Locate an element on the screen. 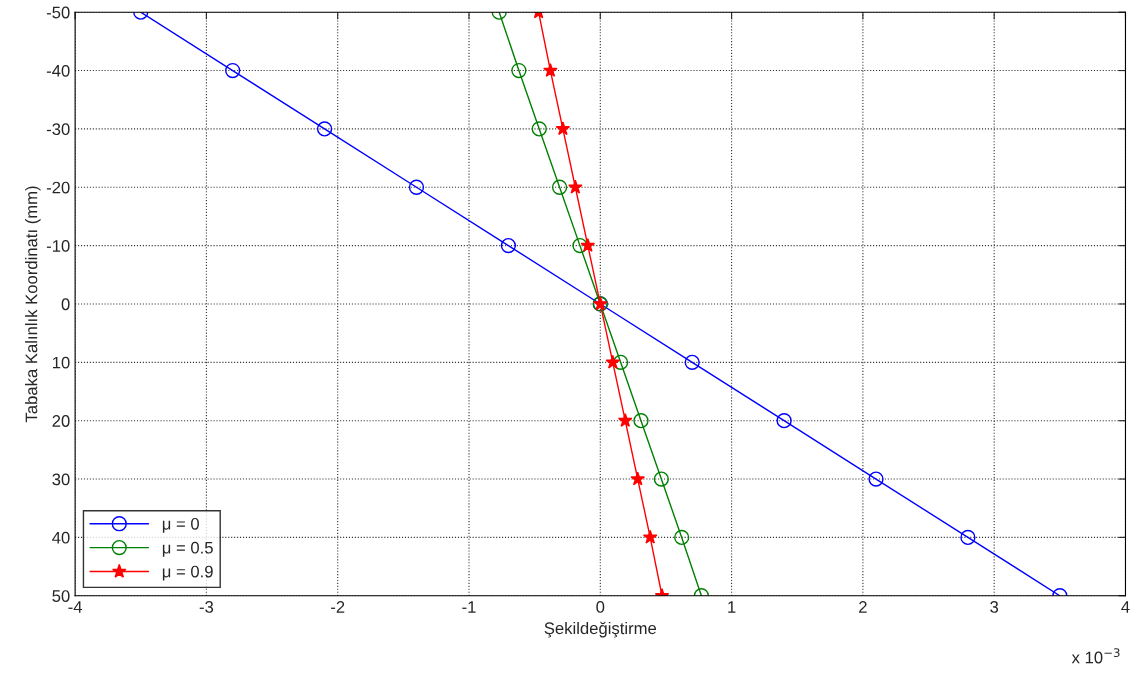 This screenshot has height=677, width=1138. y-tick-label: -20 is located at coordinates (58, 187).